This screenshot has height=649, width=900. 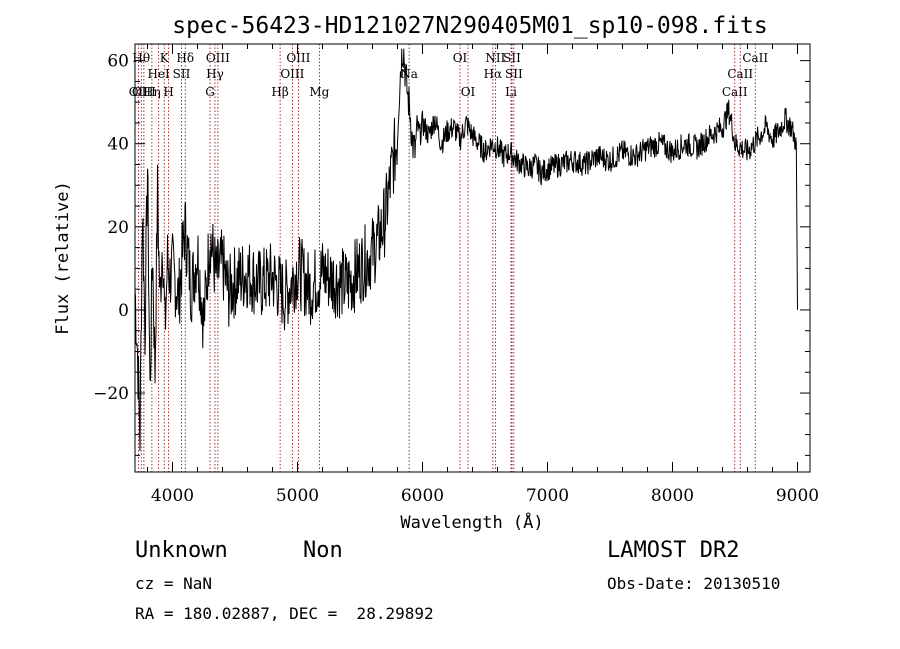 I want to click on y-tick-label-4: 60, so click(x=118, y=62).